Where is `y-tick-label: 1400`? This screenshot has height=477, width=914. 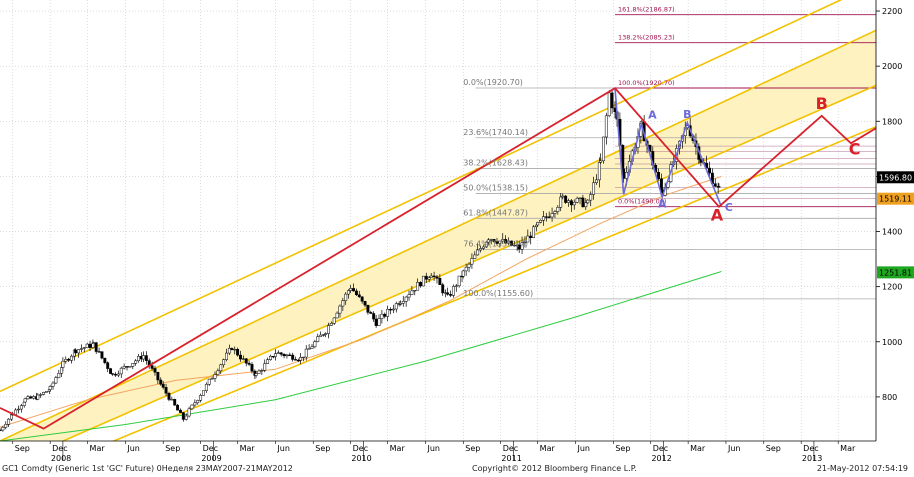
y-tick-label: 1400 is located at coordinates (892, 232).